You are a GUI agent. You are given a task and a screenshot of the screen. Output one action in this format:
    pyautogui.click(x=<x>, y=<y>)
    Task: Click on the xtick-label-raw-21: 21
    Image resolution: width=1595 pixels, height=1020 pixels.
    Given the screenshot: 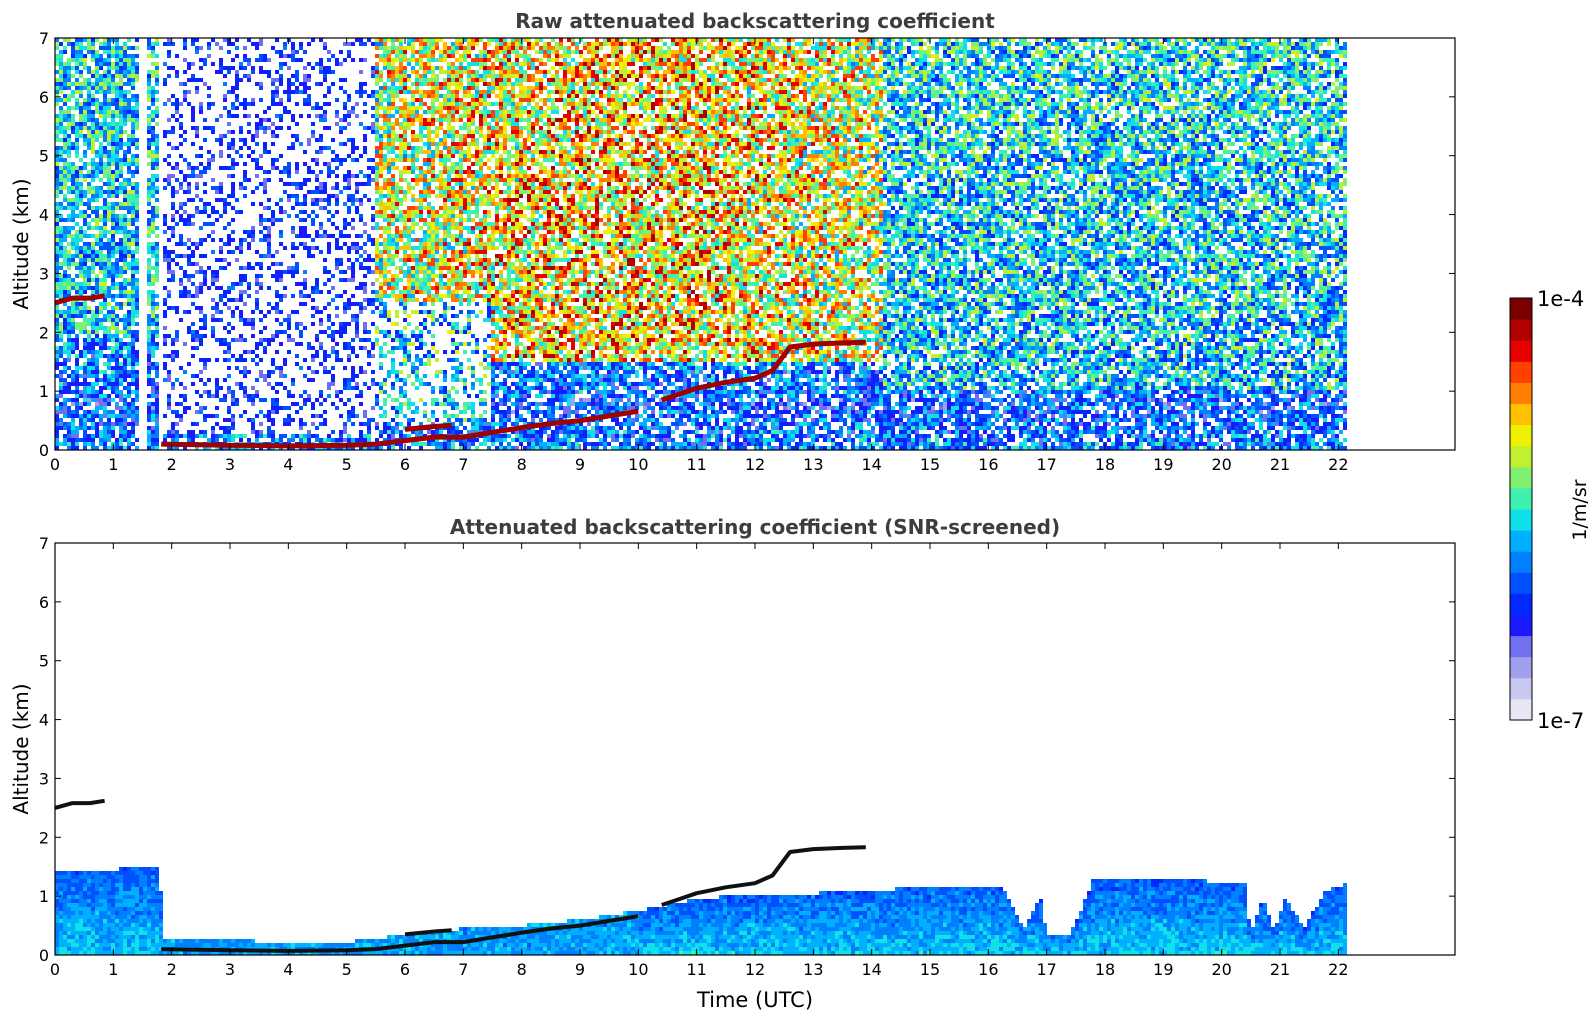 What is the action you would take?
    pyautogui.click(x=1280, y=464)
    